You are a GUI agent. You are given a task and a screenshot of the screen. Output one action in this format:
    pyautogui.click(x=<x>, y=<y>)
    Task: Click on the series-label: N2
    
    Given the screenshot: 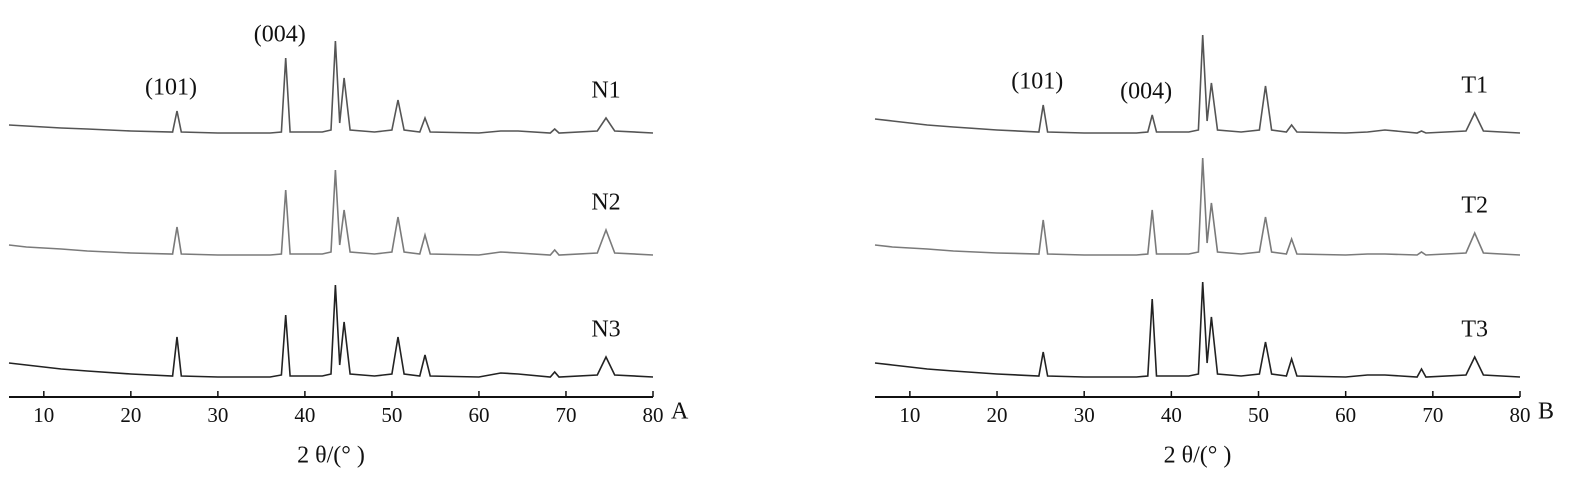 What is the action you would take?
    pyautogui.click(x=605, y=203)
    